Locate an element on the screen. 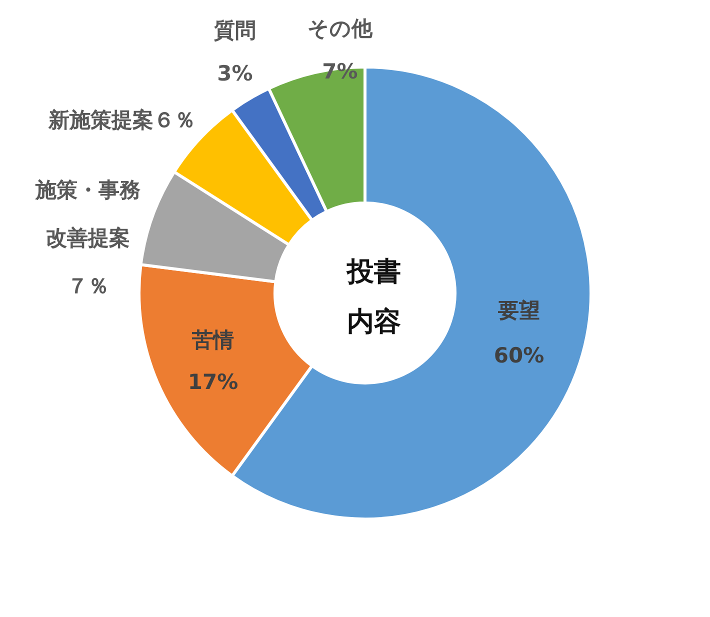 The image size is (710, 617). data-label: ７％ is located at coordinates (88, 286).